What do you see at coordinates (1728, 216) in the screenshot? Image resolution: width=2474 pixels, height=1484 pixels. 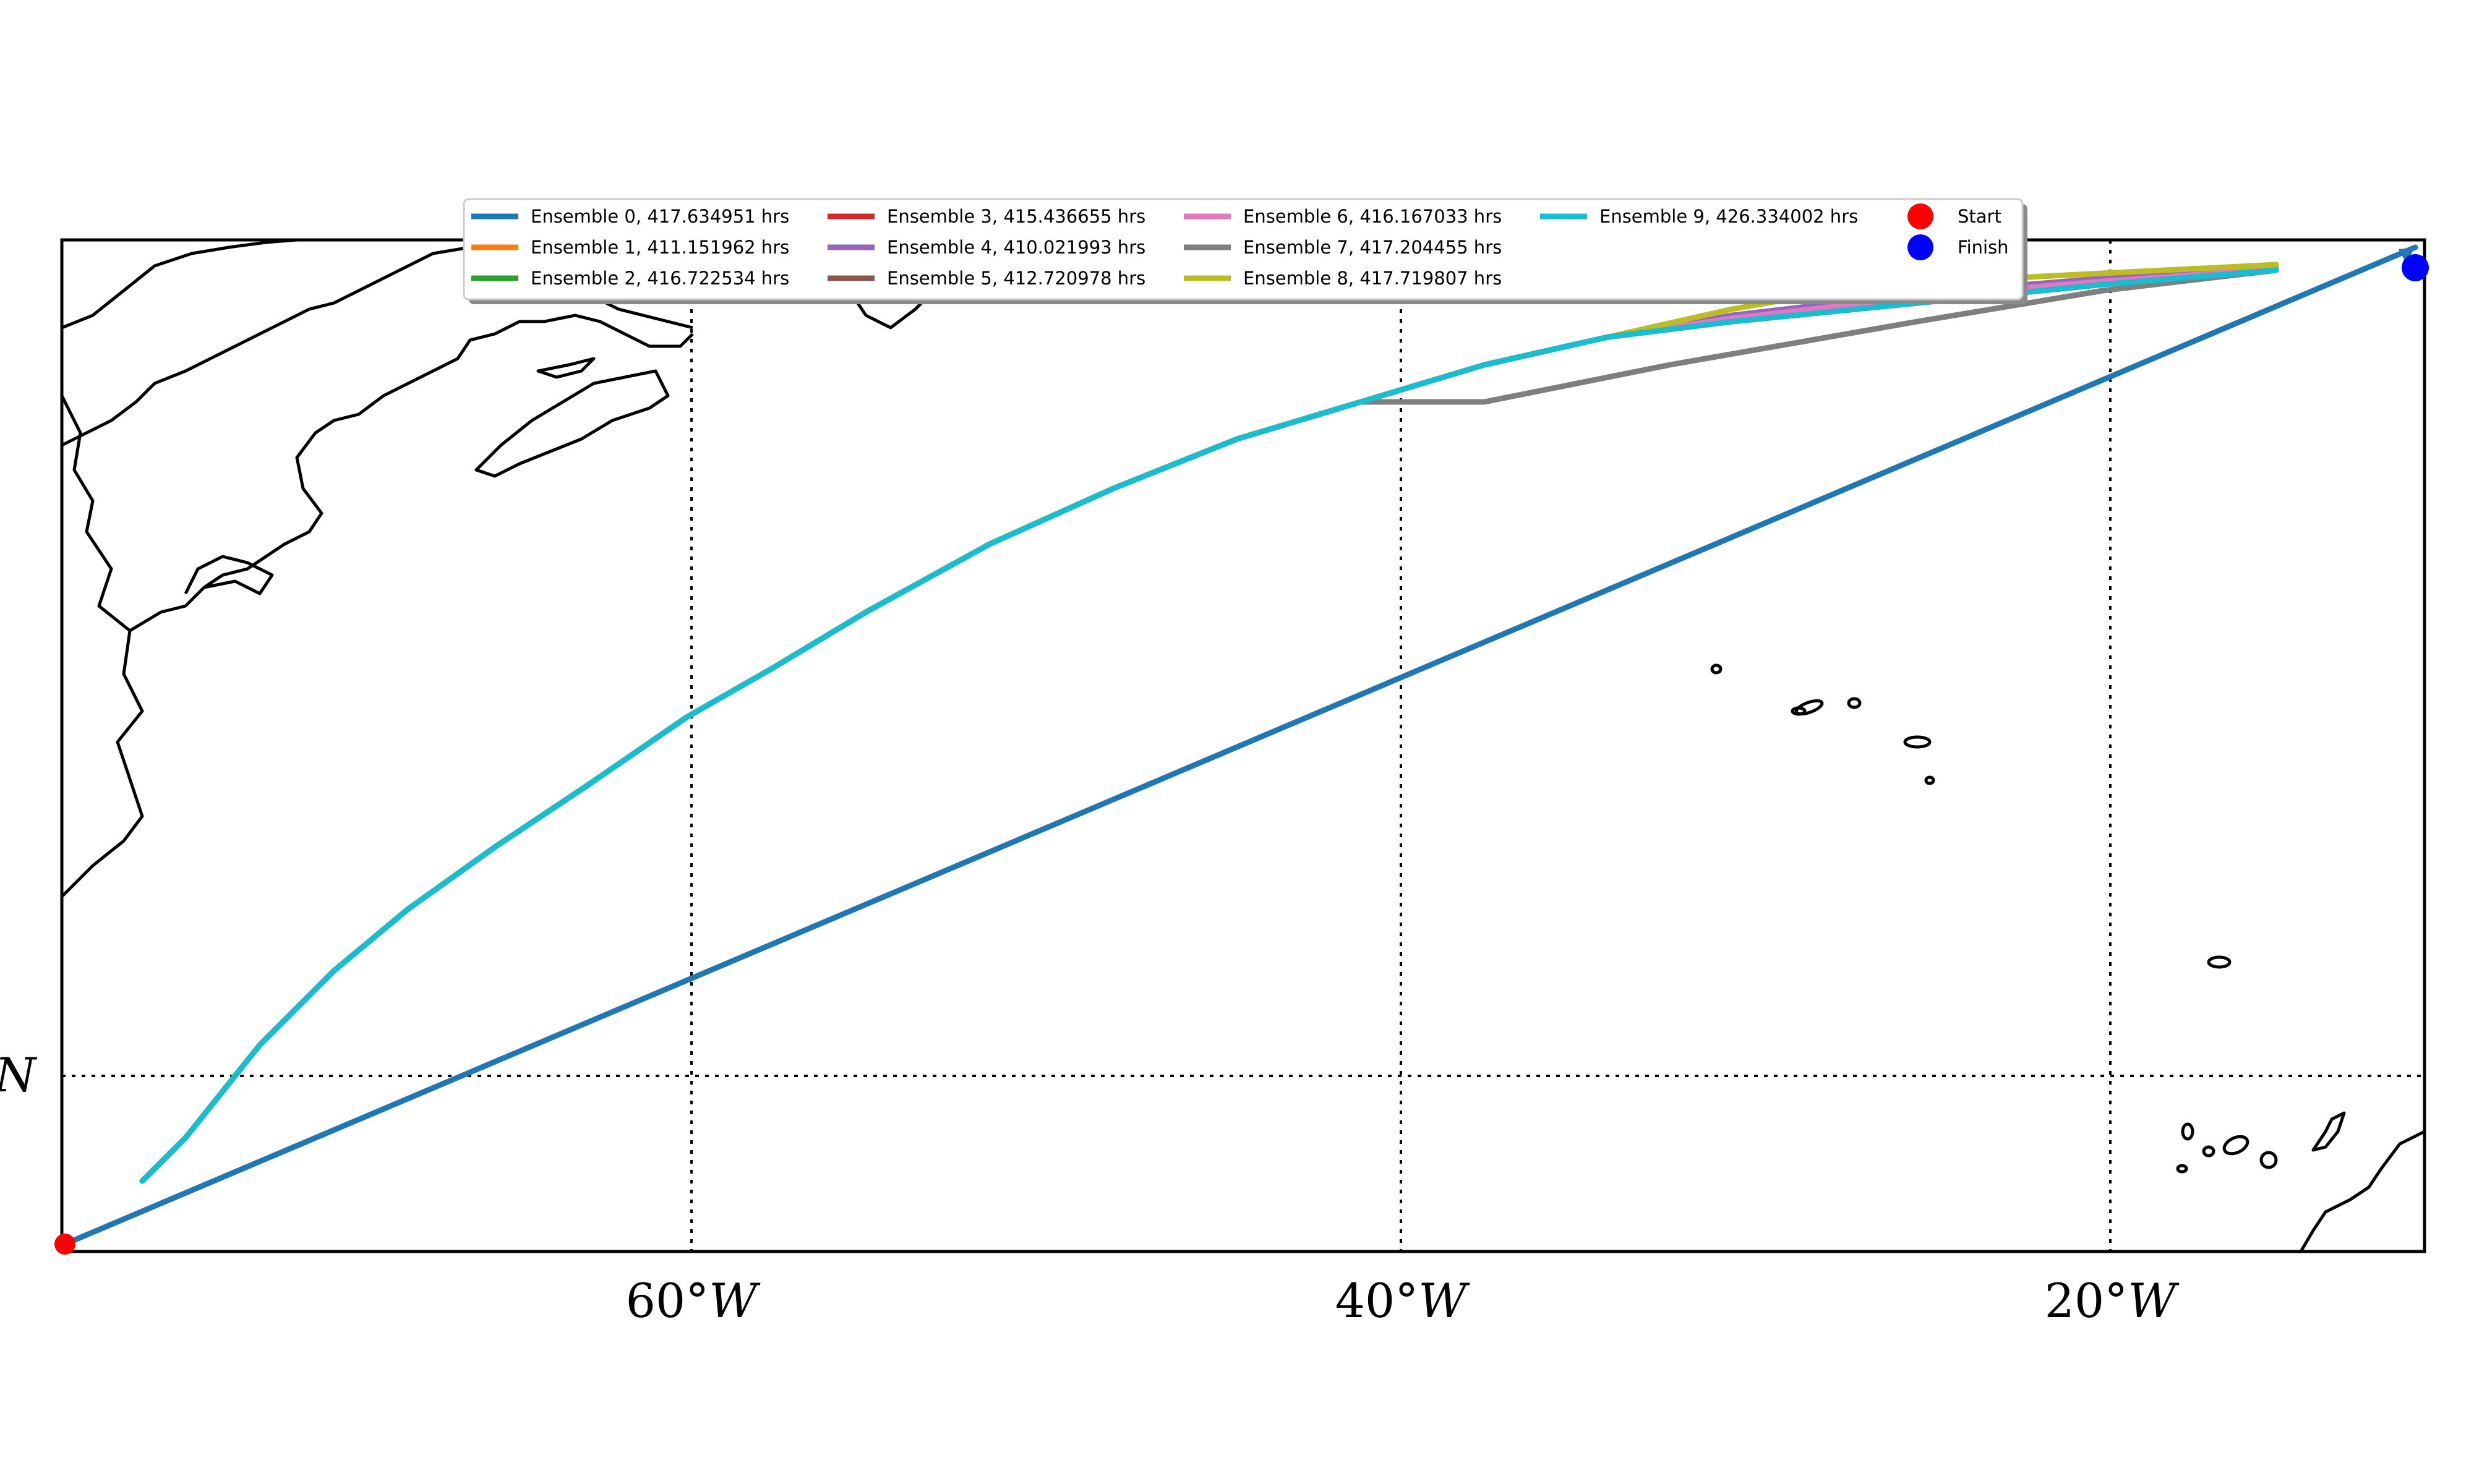 I see `legend-label-ensemble-9: Ensemble 9, 426.334002 hrs` at bounding box center [1728, 216].